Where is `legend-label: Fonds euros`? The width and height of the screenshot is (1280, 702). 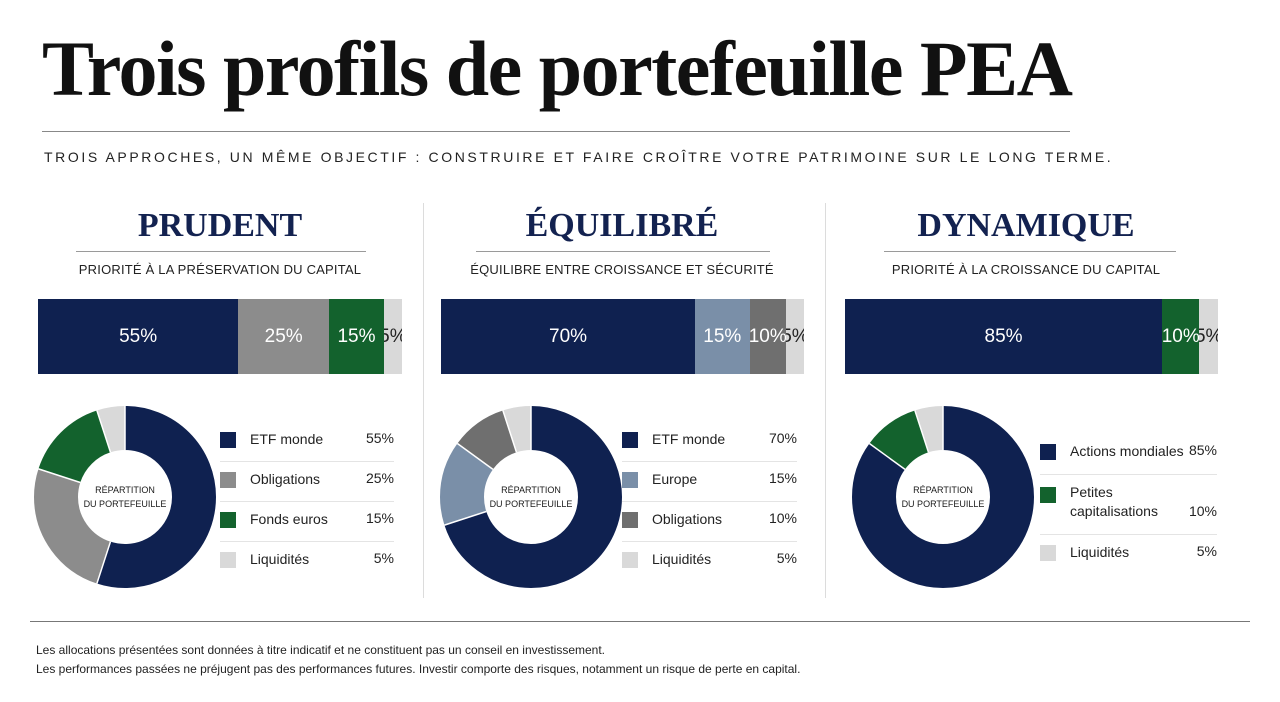 legend-label: Fonds euros is located at coordinates (289, 519).